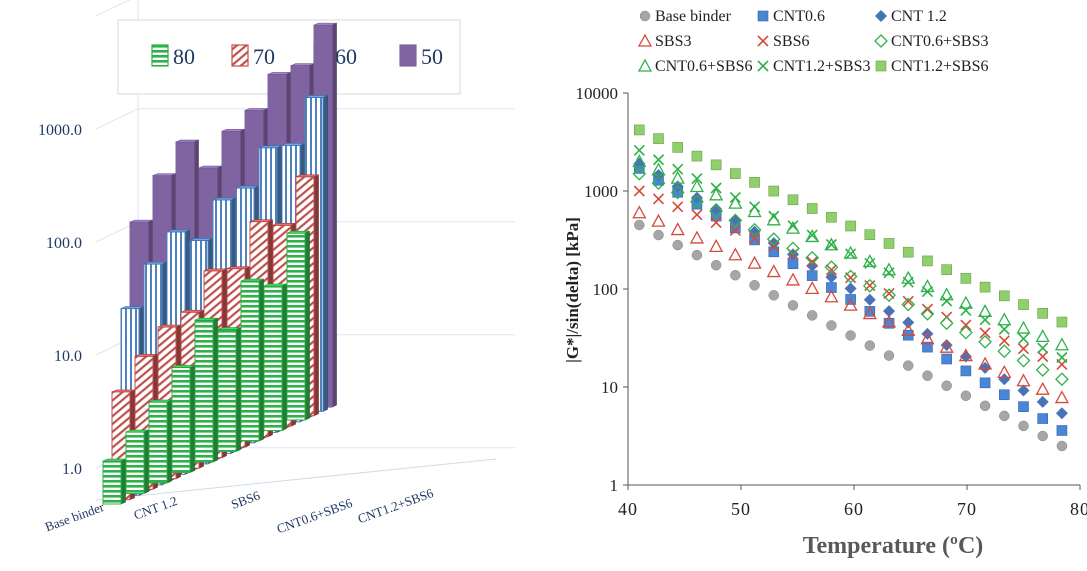 The height and width of the screenshot is (571, 1087). What do you see at coordinates (572, 290) in the screenshot?
I see `scatter-y-axis-title: |G*|/sin(delta) [kPa]` at bounding box center [572, 290].